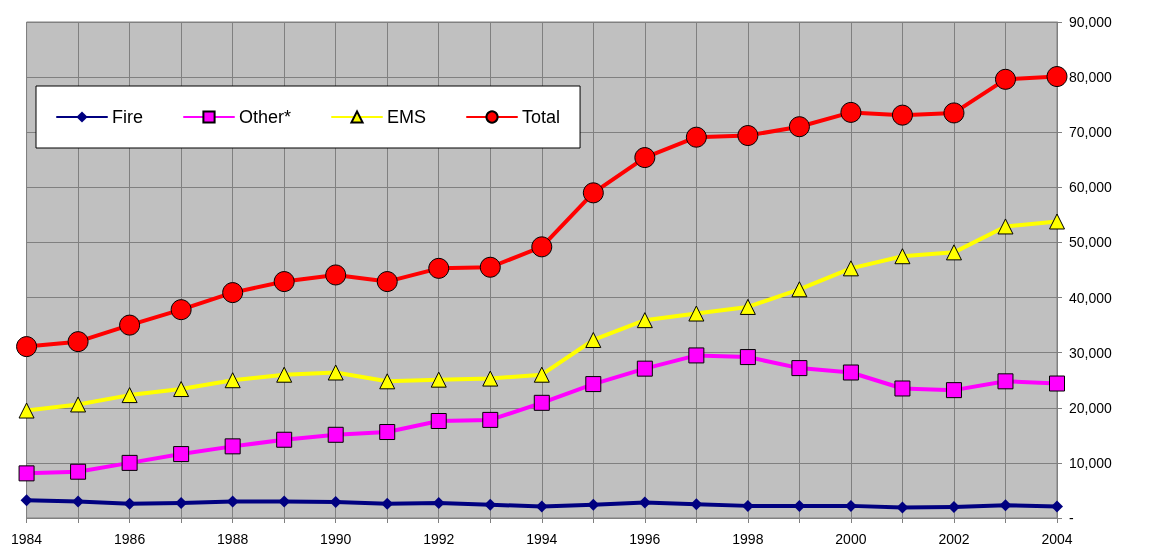 The image size is (1165, 560). Describe the element at coordinates (336, 539) in the screenshot. I see `x-tick-label: 1990` at that location.